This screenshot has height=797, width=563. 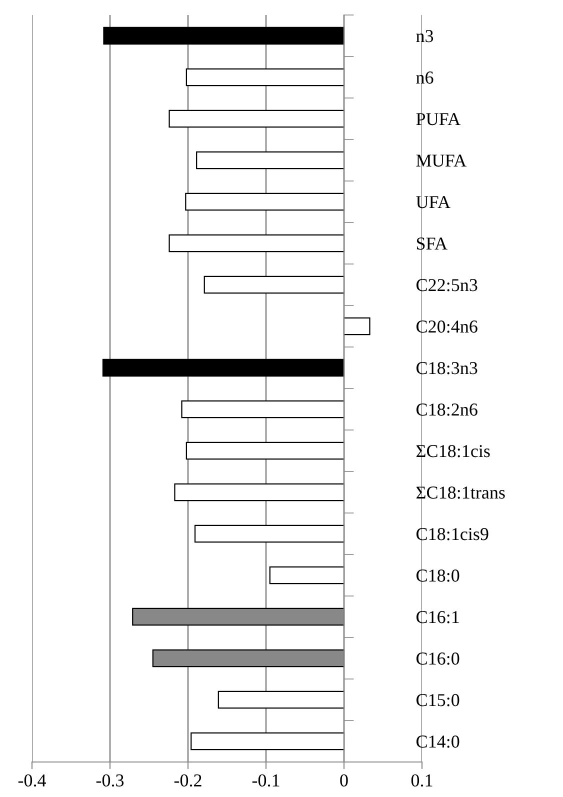 I want to click on y-tick-label: n6, so click(x=425, y=78).